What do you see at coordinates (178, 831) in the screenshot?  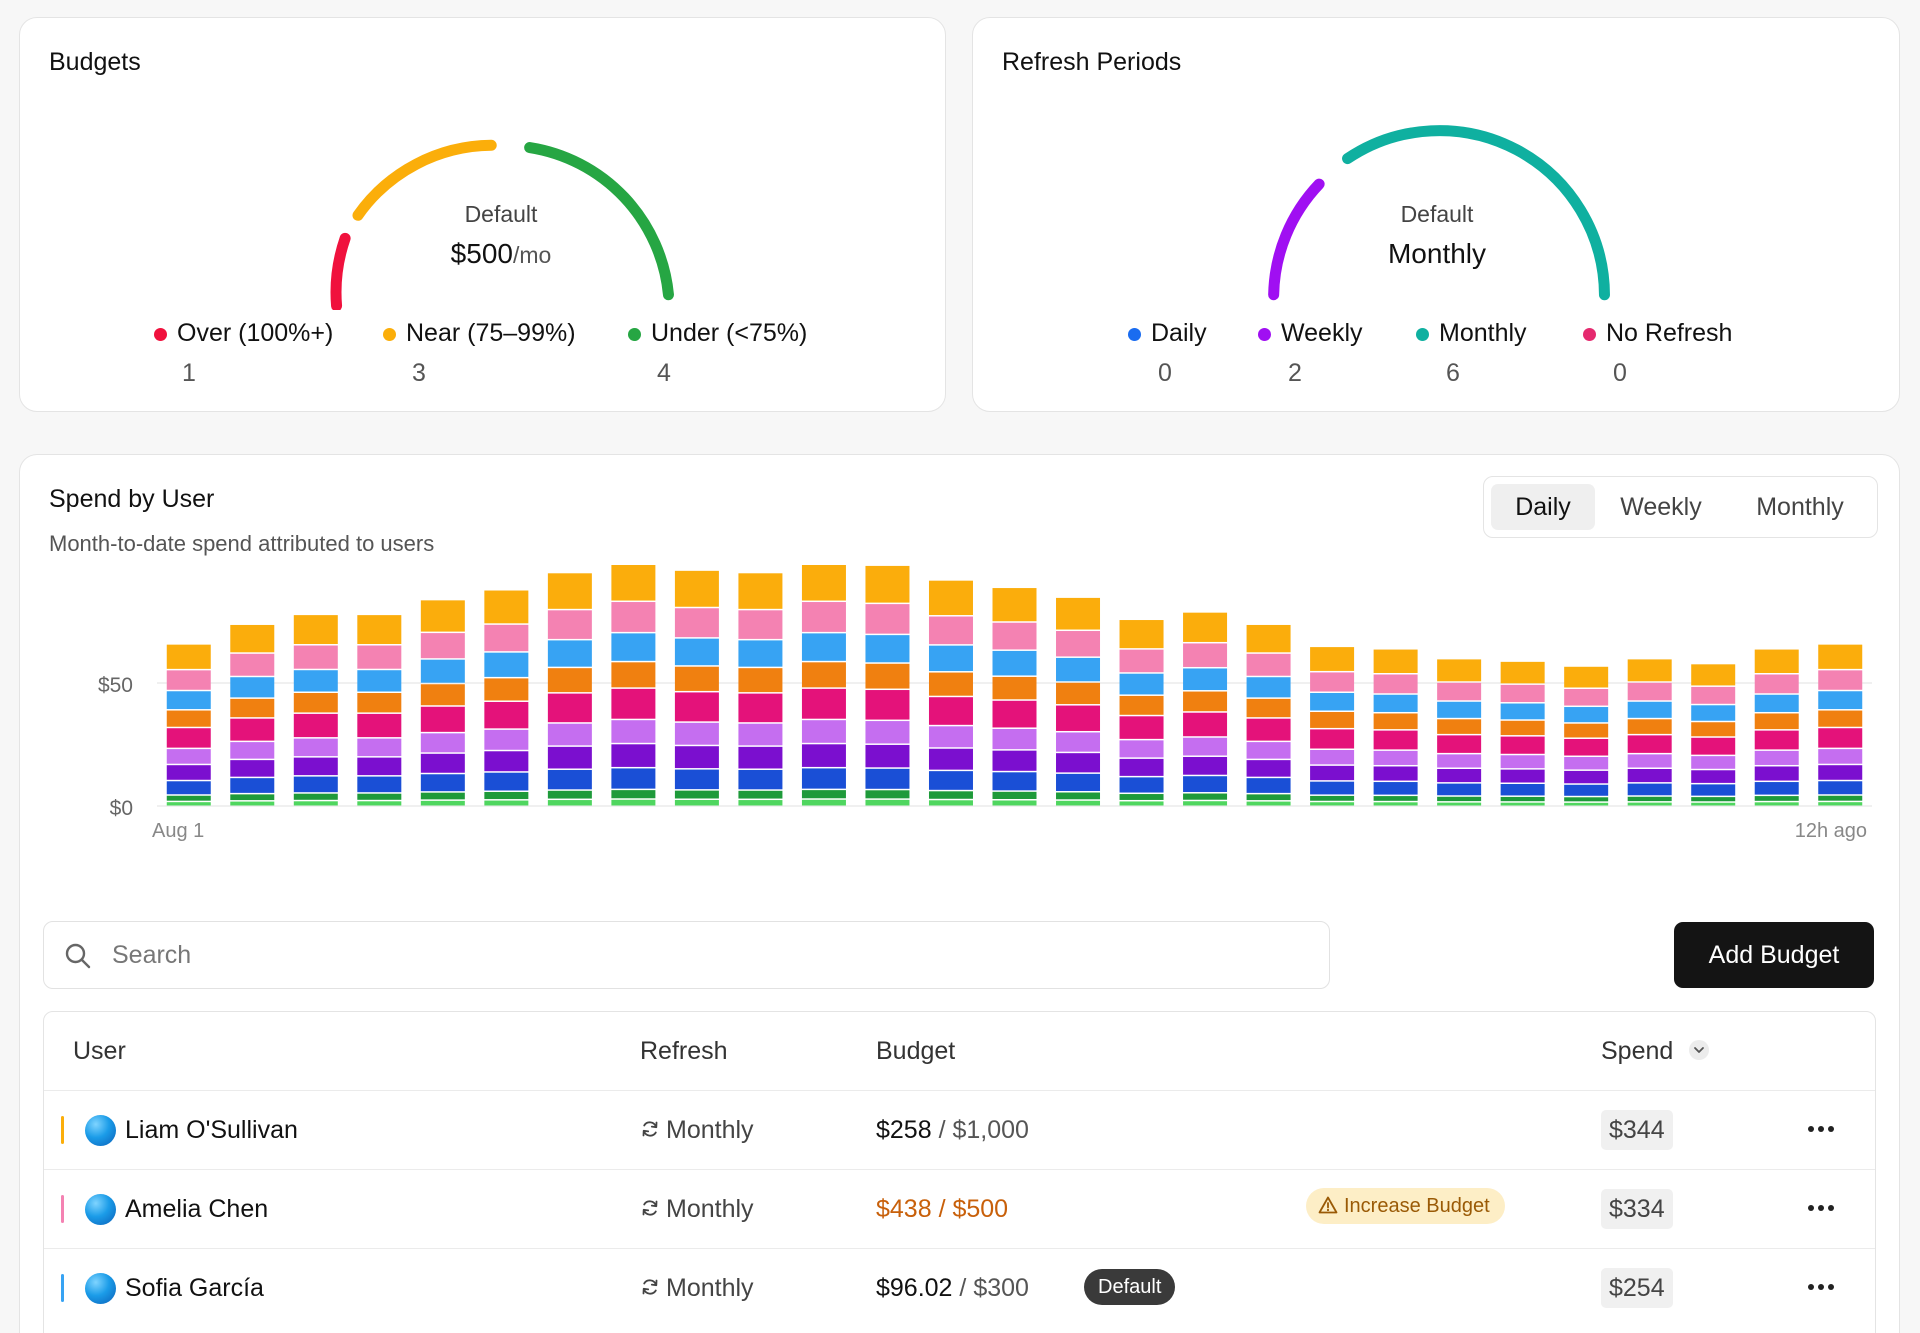 I see `x-start-label: Aug 1` at bounding box center [178, 831].